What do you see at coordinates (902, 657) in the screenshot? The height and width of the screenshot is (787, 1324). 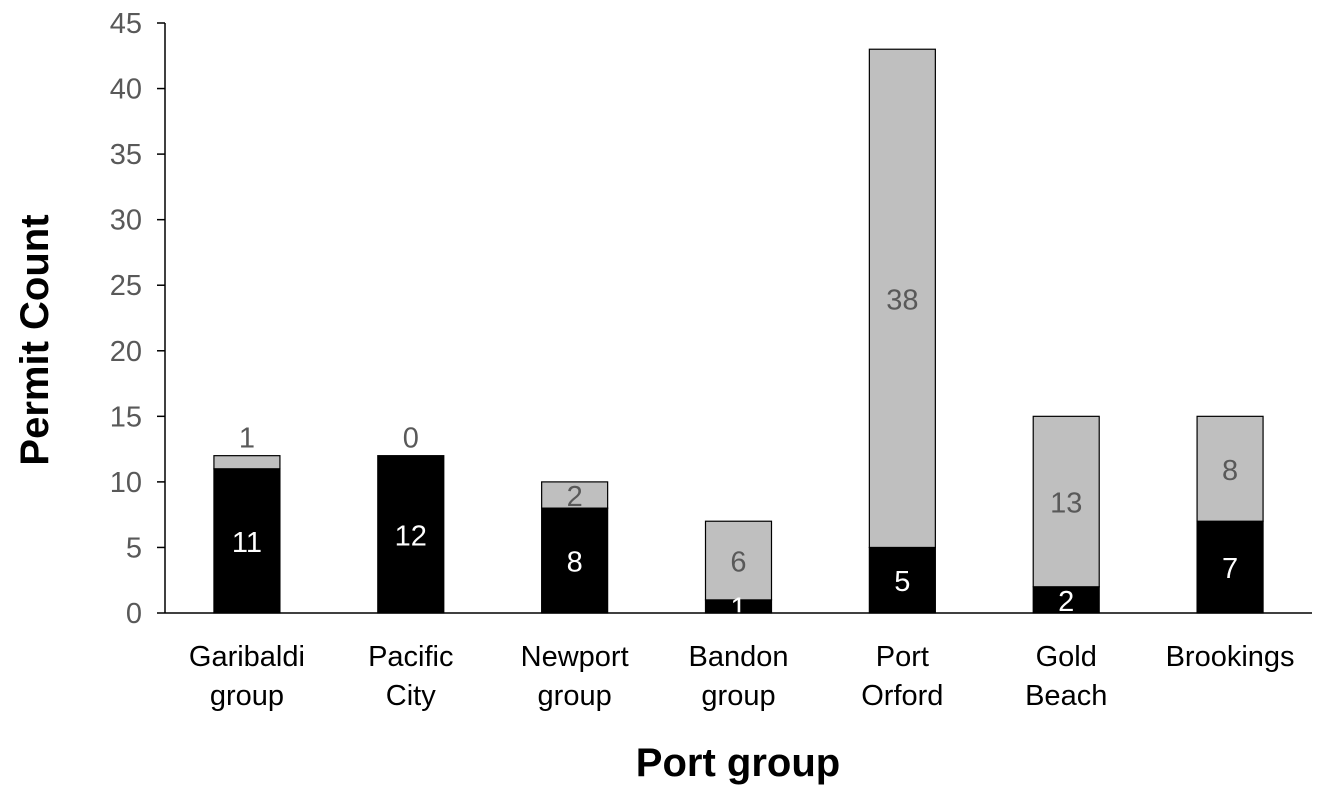 I see `x-tick-label: Port` at bounding box center [902, 657].